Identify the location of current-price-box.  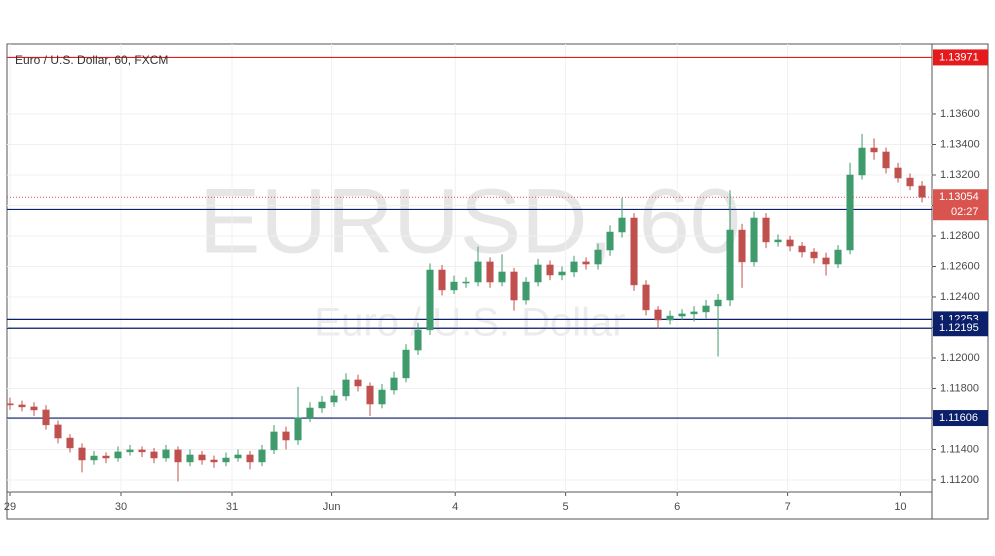
(960, 205).